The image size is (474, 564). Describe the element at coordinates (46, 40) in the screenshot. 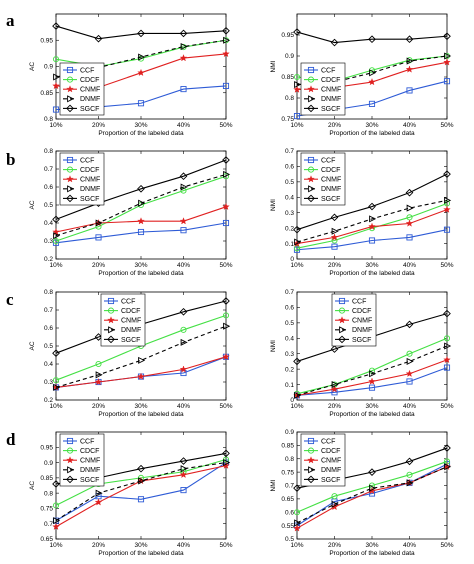

I see `y-tick-label: 0.95` at that location.